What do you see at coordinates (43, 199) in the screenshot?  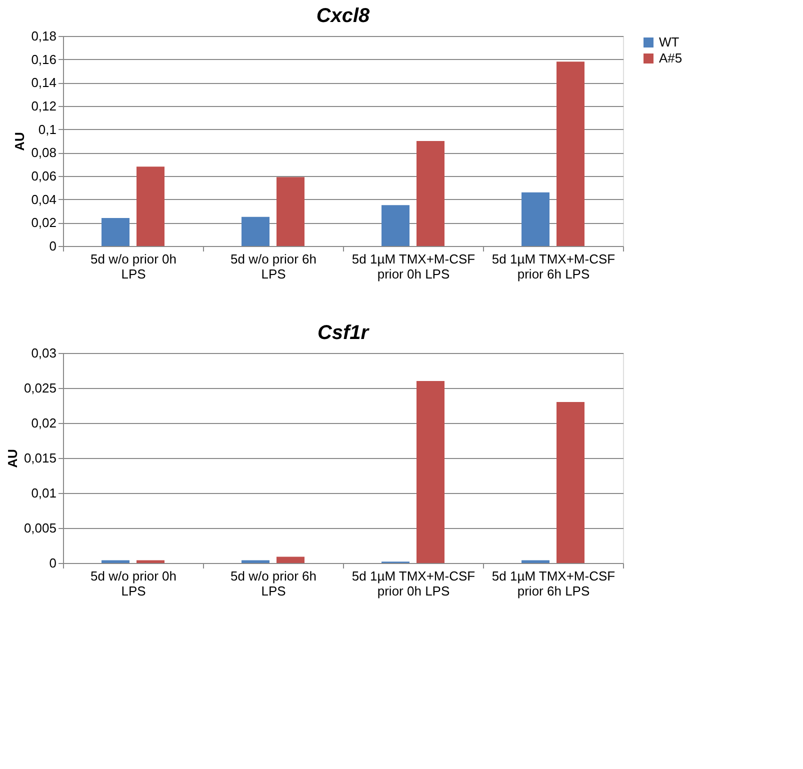 I see `y-tick-label: 0,04` at bounding box center [43, 199].